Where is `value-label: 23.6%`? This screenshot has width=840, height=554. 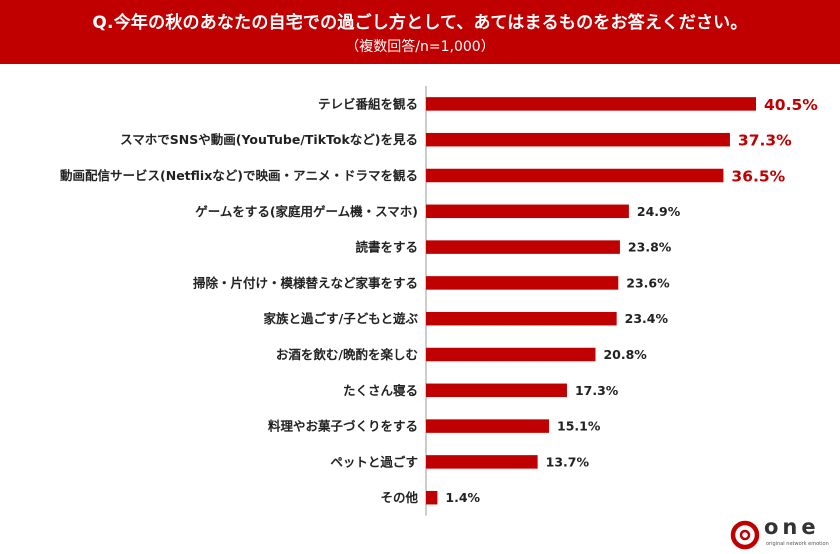 value-label: 23.6% is located at coordinates (648, 282).